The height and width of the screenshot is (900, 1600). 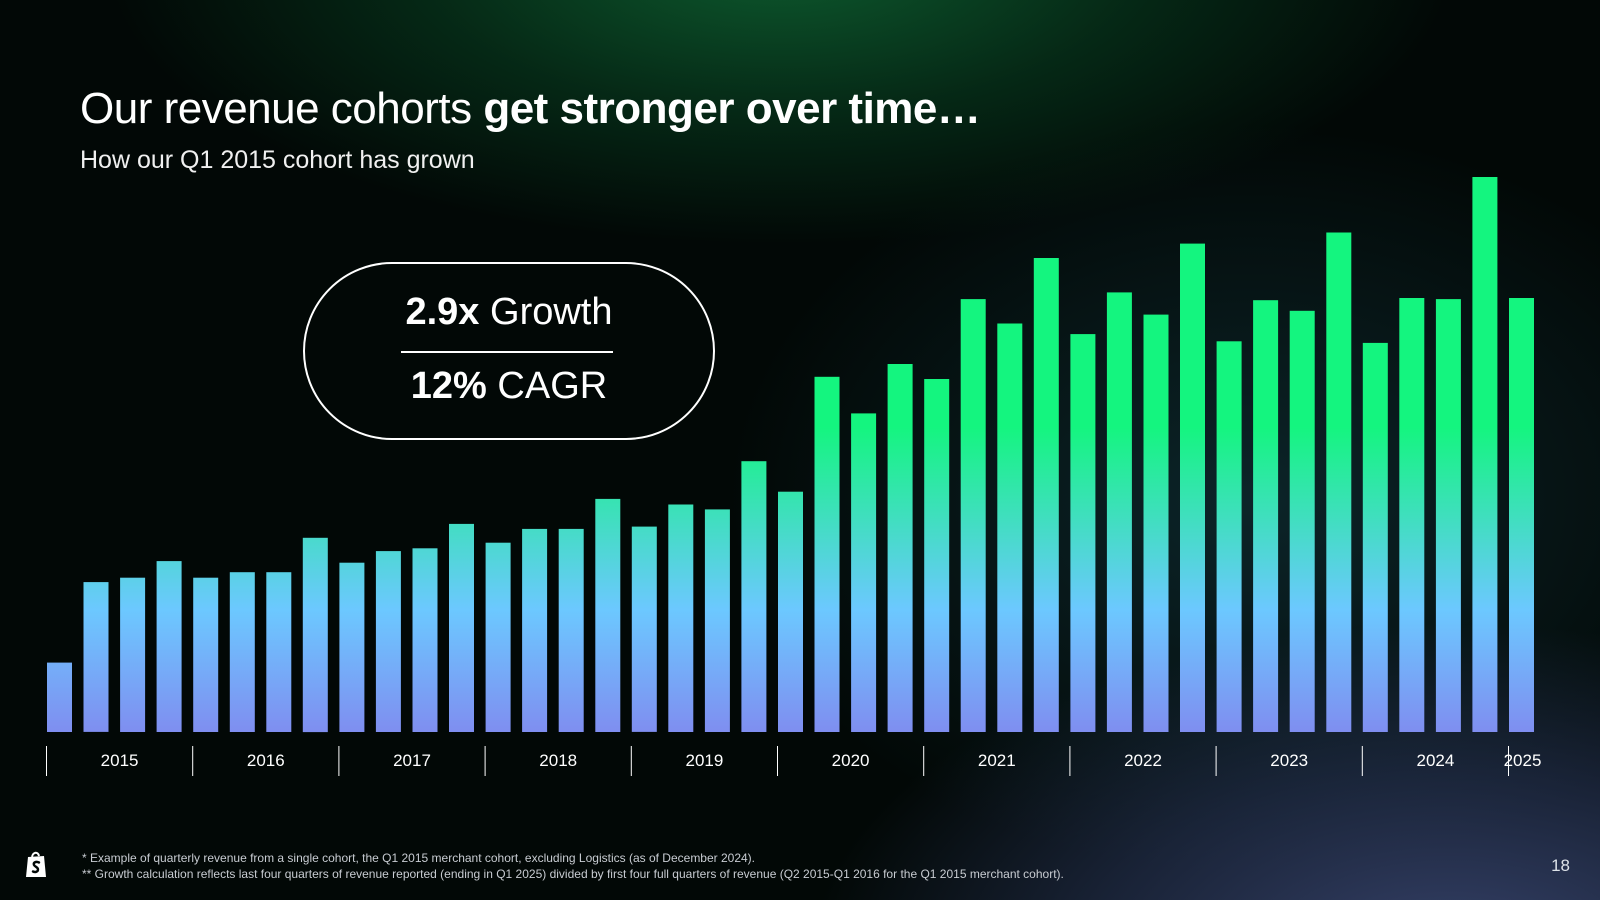 What do you see at coordinates (546, 312) in the screenshot?
I see `growth-label: Growth` at bounding box center [546, 312].